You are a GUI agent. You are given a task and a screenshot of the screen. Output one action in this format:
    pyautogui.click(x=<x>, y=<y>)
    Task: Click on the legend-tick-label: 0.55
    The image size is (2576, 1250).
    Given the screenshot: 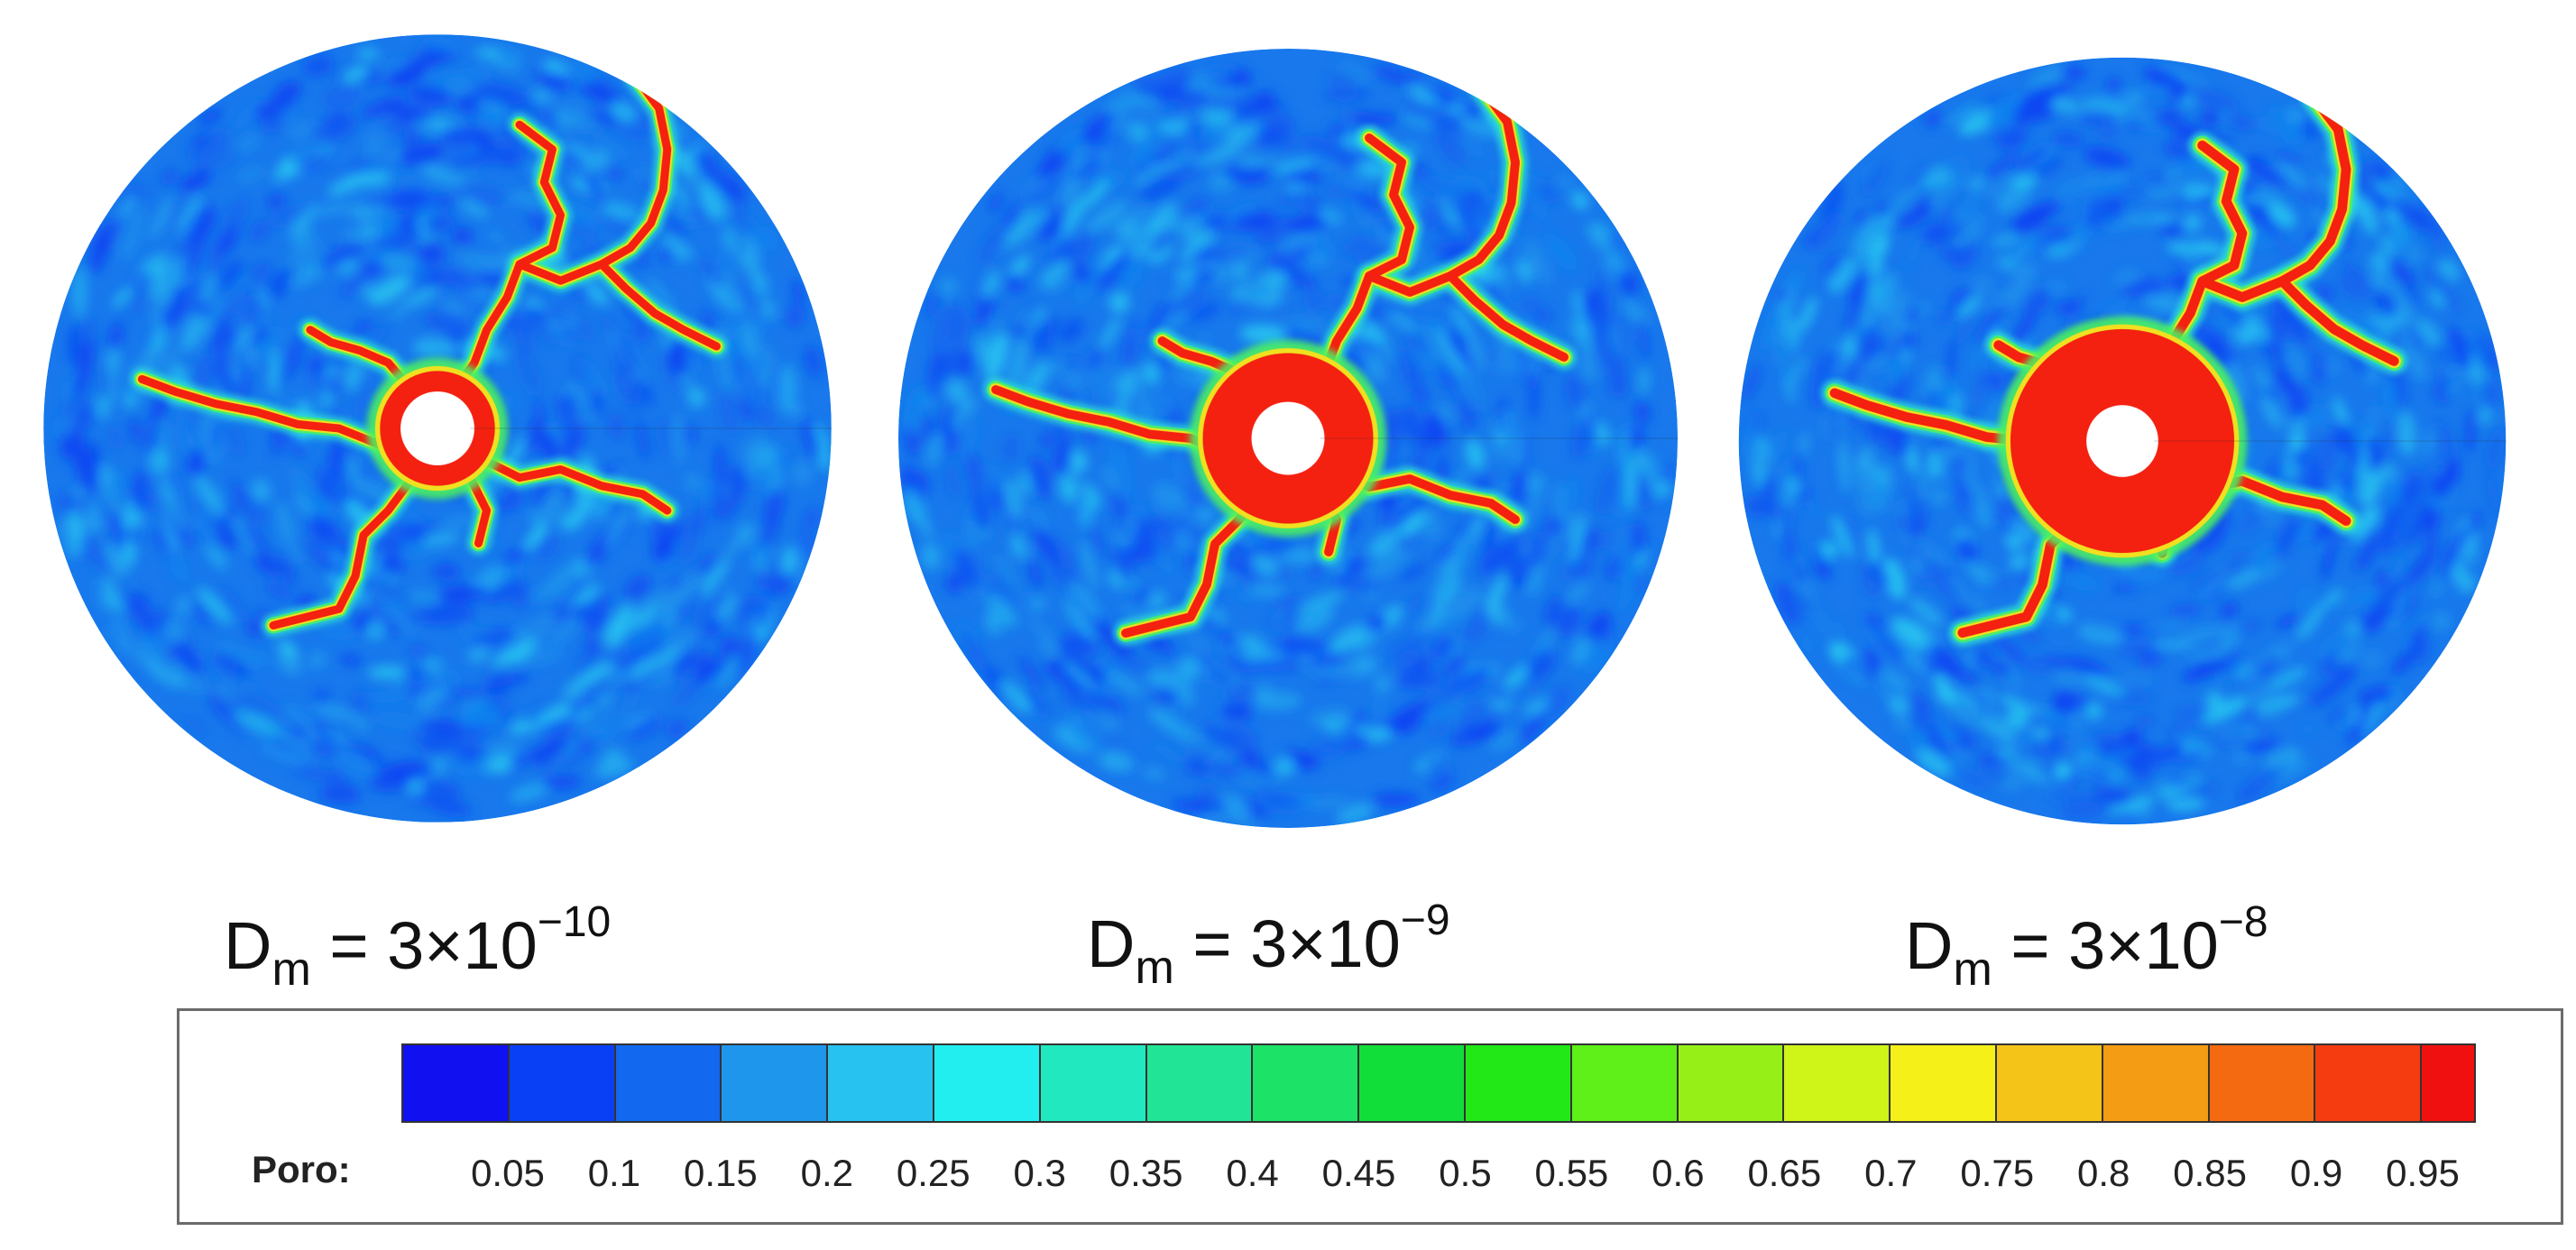 What is the action you would take?
    pyautogui.click(x=1572, y=1173)
    